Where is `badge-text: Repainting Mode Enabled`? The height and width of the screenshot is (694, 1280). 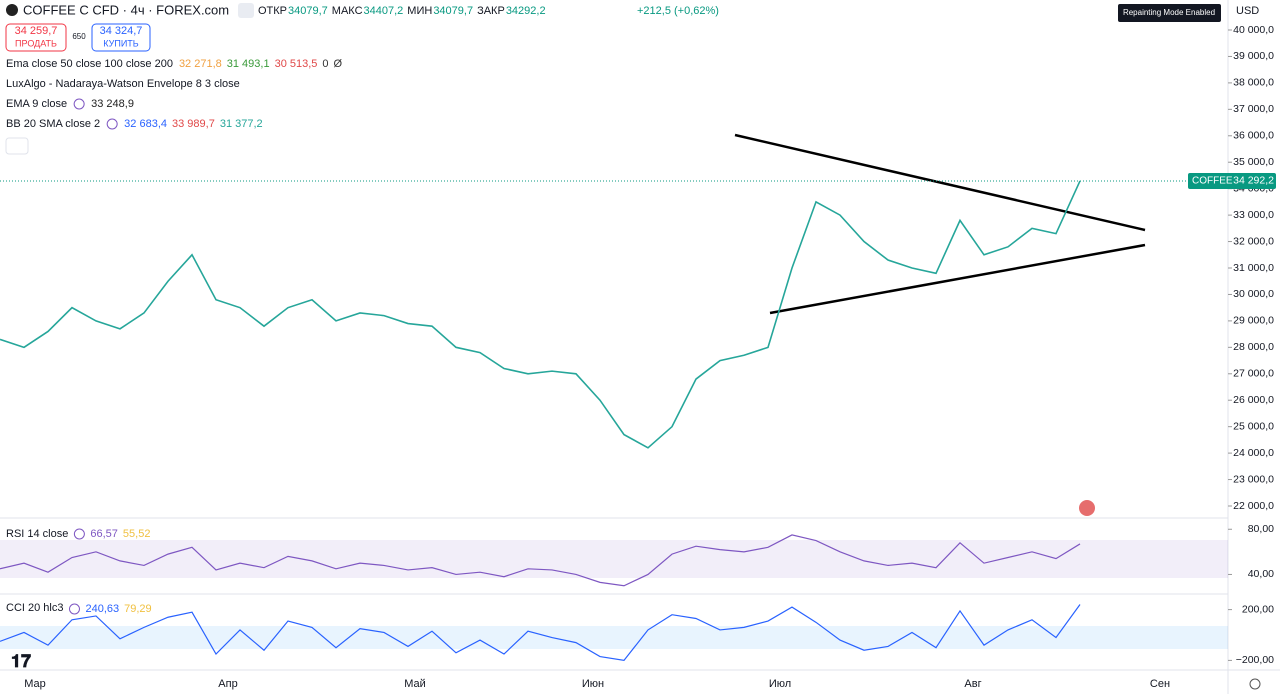
badge-text: Repainting Mode Enabled is located at coordinates (1169, 12).